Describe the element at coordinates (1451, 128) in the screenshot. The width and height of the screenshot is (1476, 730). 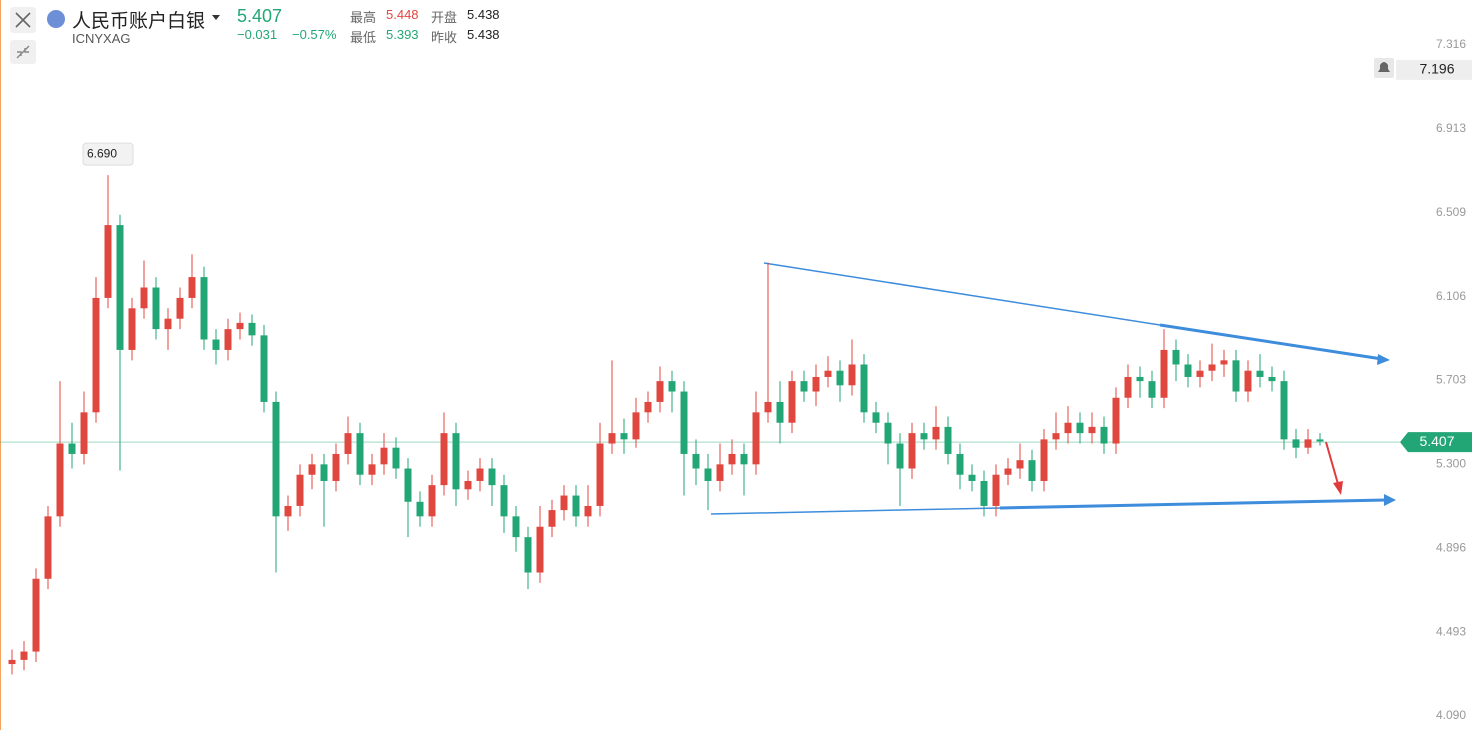
I see `y-tick-label: 6.913` at that location.